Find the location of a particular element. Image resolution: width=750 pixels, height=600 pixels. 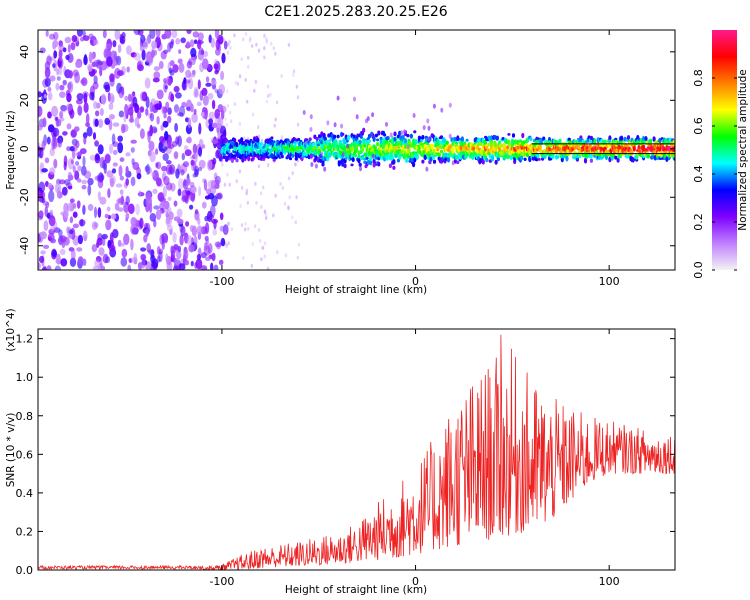

chart-title: C2E1.2025.283.20.25.E26 is located at coordinates (355, 12).